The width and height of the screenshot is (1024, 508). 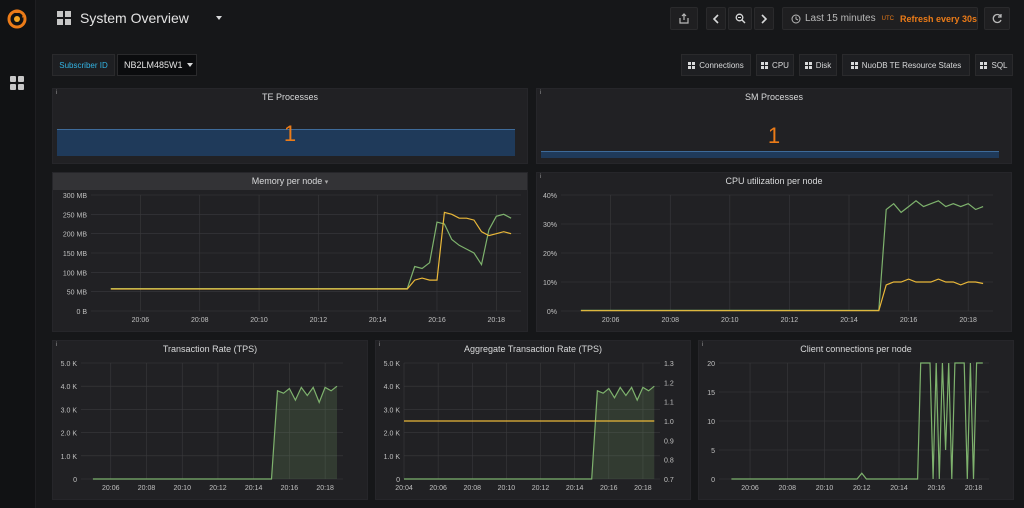 I want to click on y2-tick-label: 1.1, so click(x=669, y=403).